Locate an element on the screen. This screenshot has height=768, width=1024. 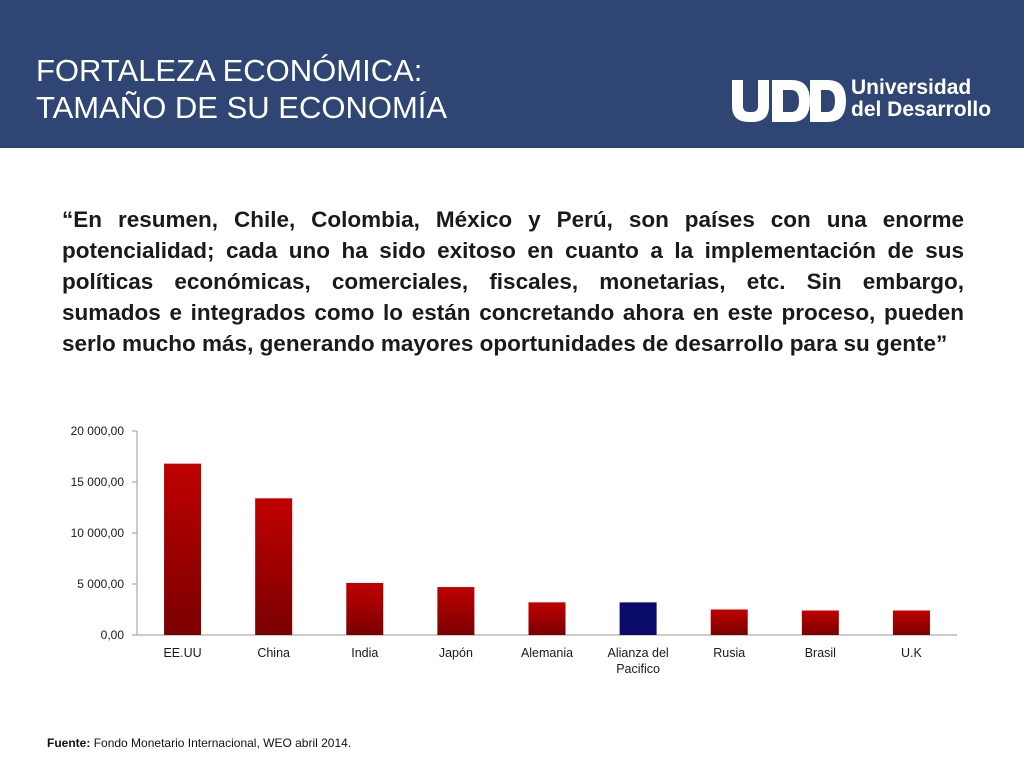
x-tick-label: Rusia is located at coordinates (729, 653).